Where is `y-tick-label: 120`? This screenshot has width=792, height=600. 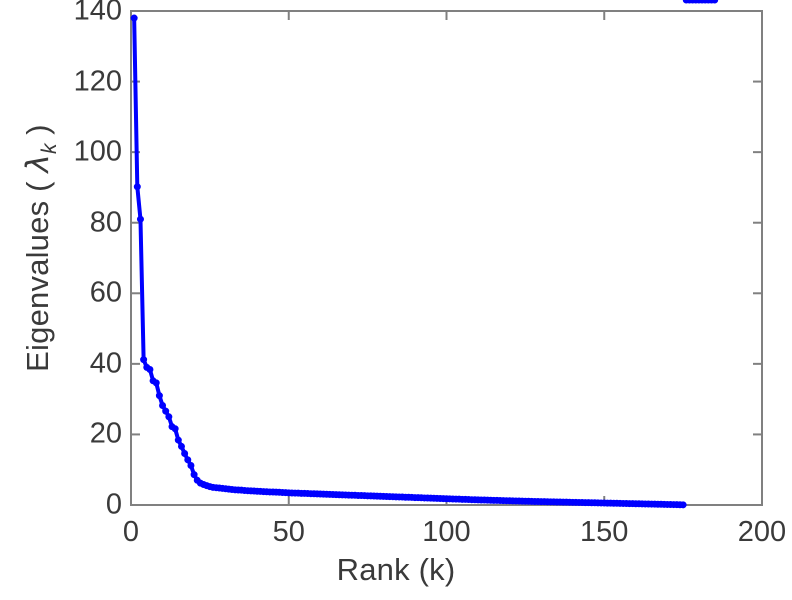 y-tick-label: 120 is located at coordinates (97, 81).